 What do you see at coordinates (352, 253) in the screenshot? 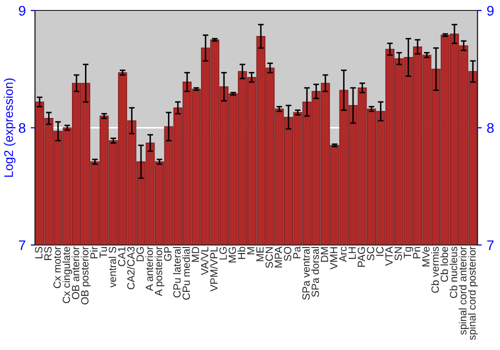
I see `x-tick-label: LH` at bounding box center [352, 253].